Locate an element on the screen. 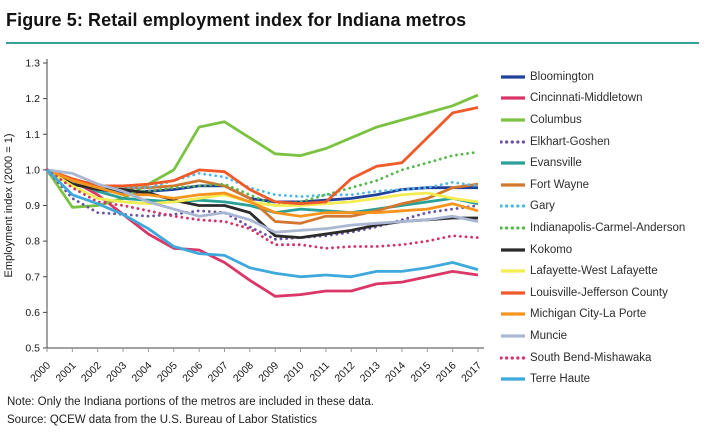 The width and height of the screenshot is (705, 444). legend-label: Fort Wayne is located at coordinates (560, 184).